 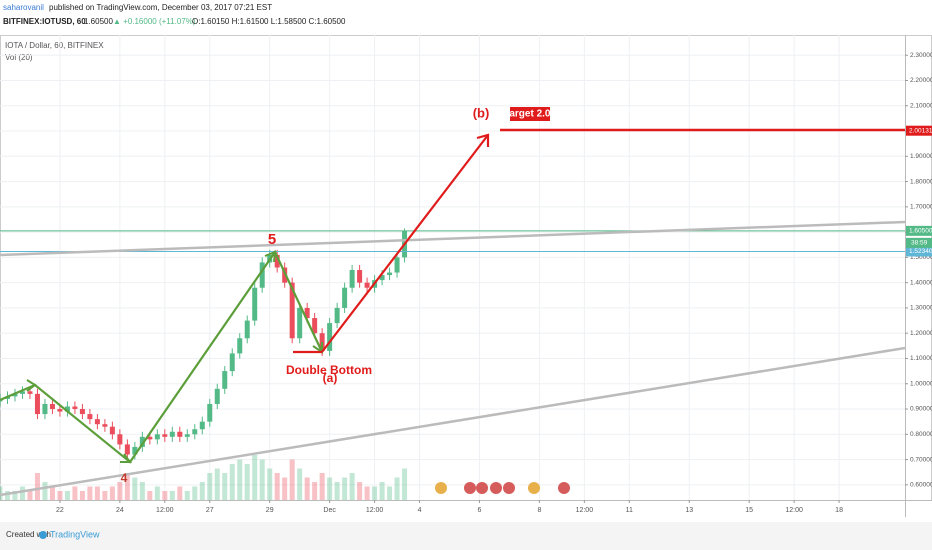 What do you see at coordinates (124, 478) in the screenshot?
I see `wave-4-label: 4` at bounding box center [124, 478].